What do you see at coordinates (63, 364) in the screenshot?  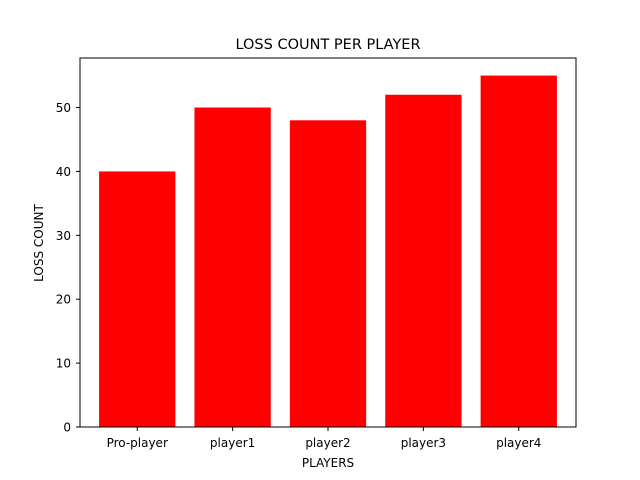 I see `y-tick-label: 10` at bounding box center [63, 364].